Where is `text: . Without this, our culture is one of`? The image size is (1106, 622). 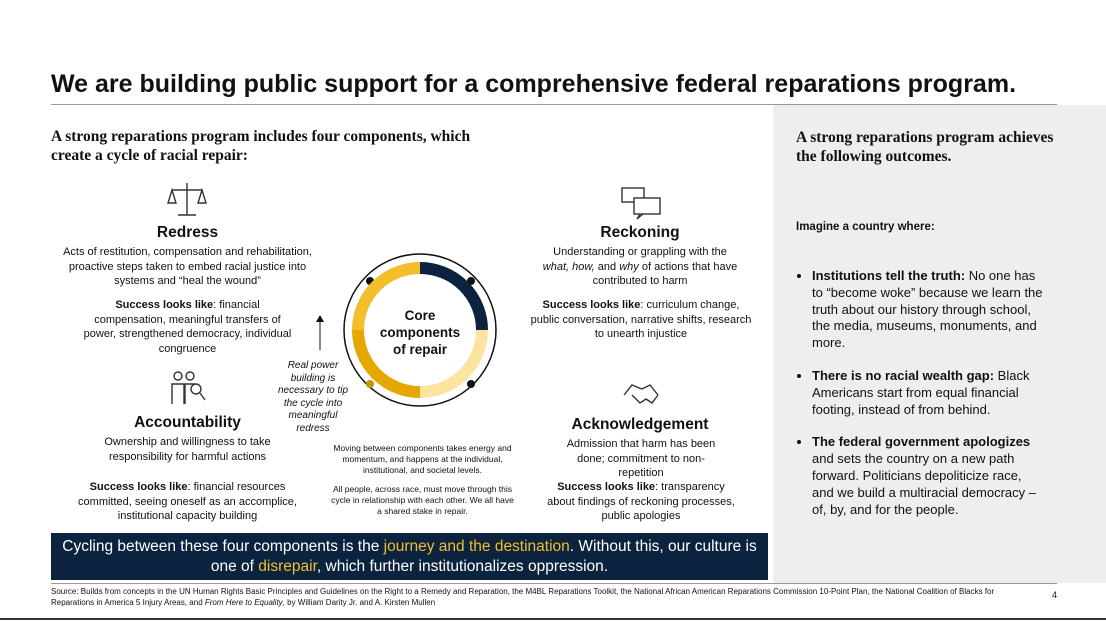
text: . Without this, our culture is one of is located at coordinates (483, 556).